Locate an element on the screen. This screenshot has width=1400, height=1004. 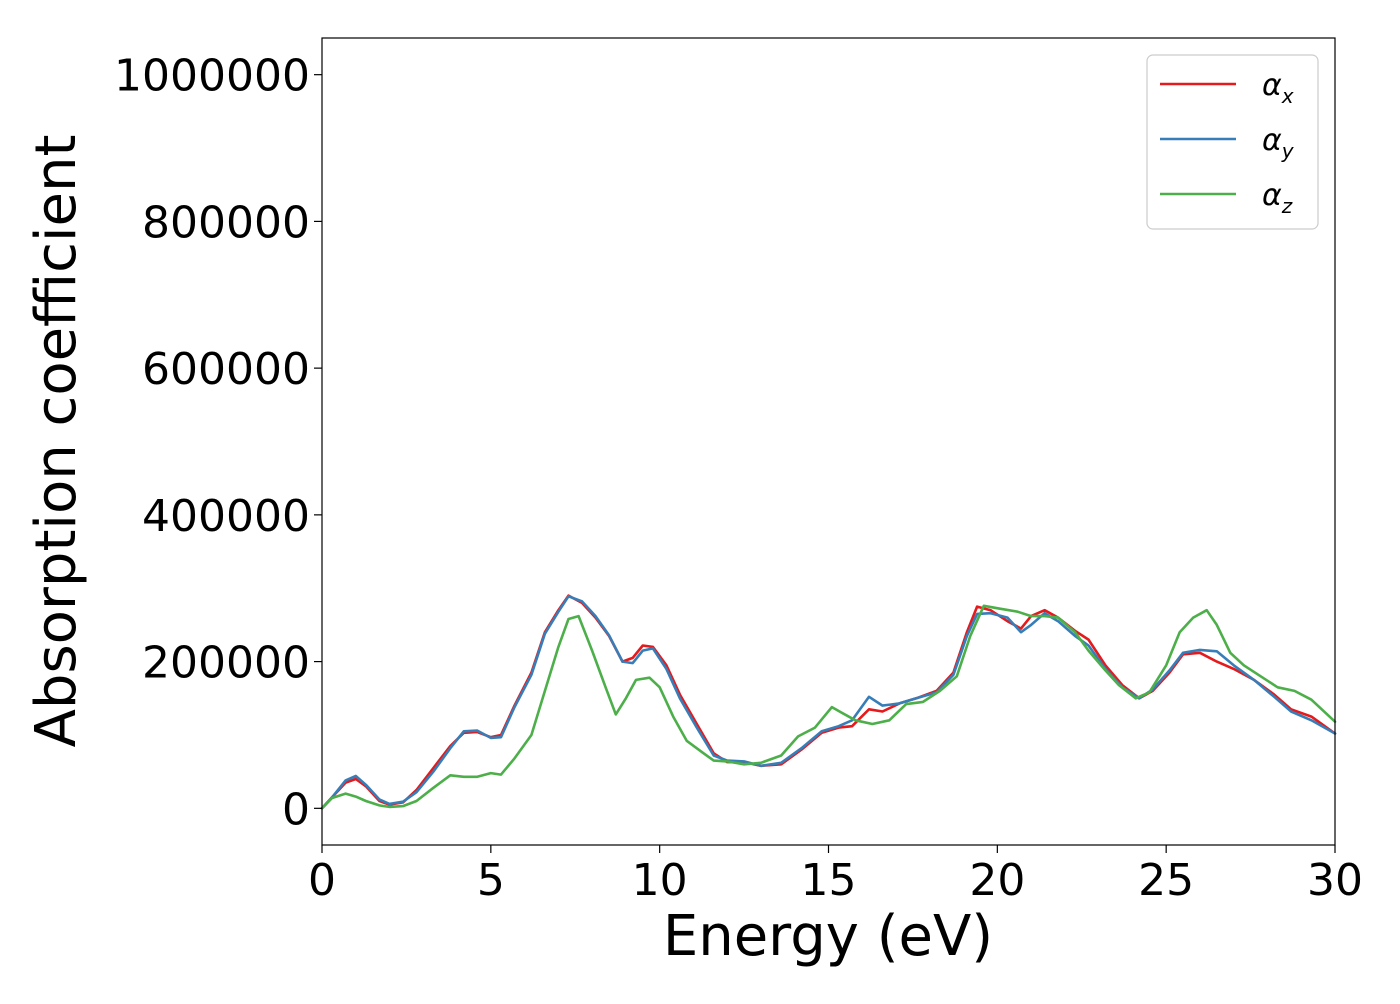
legend: αx αy αz is located at coordinates (1232, 142).